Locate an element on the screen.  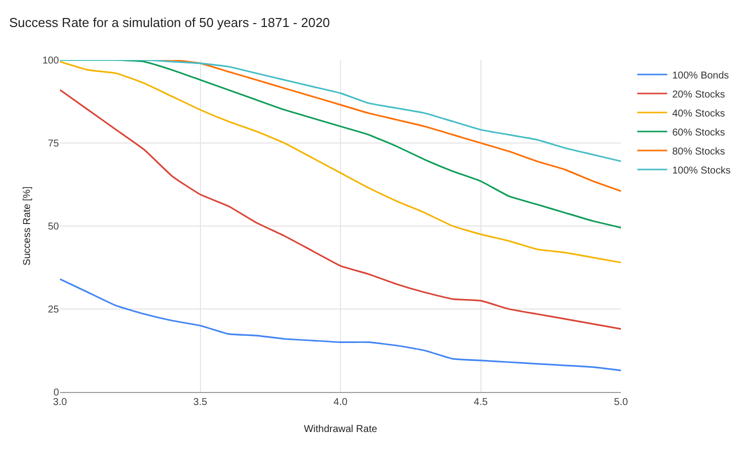
legend-label: 60% Stocks is located at coordinates (699, 132).